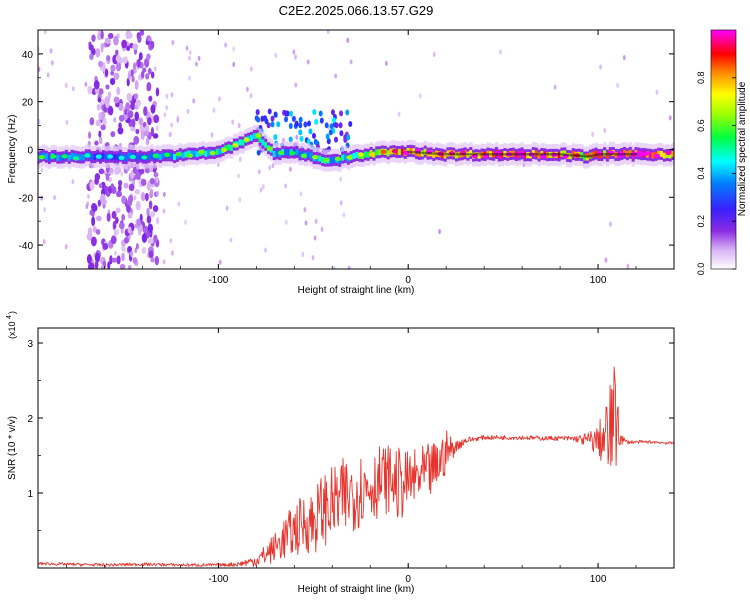  What do you see at coordinates (28, 55) in the screenshot?
I see `spectrogram-y-tick-label: 40` at bounding box center [28, 55].